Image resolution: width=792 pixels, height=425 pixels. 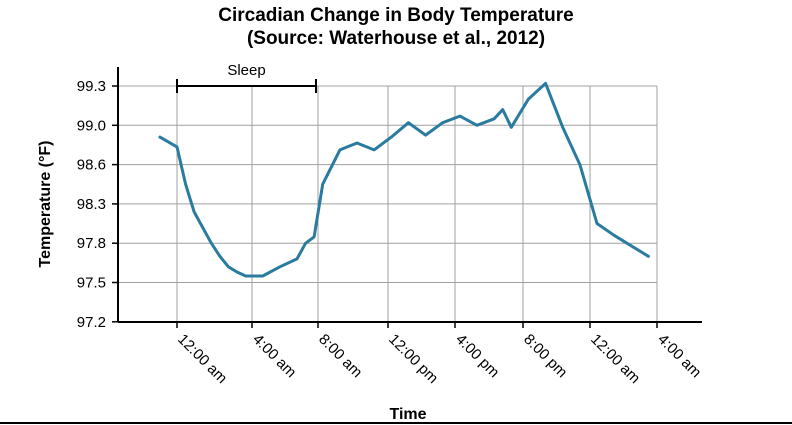 I want to click on y-tick-label: 99.3, so click(x=91, y=86).